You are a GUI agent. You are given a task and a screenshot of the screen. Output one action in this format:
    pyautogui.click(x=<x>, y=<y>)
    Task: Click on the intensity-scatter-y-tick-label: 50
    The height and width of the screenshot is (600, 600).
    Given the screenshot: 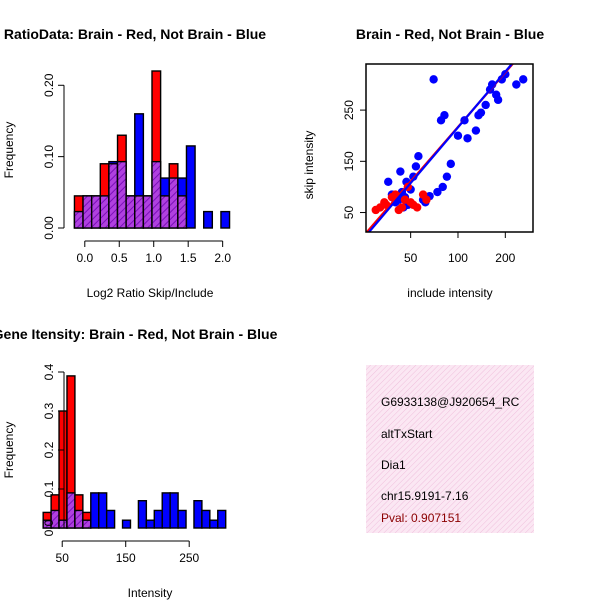 What is the action you would take?
    pyautogui.click(x=349, y=213)
    